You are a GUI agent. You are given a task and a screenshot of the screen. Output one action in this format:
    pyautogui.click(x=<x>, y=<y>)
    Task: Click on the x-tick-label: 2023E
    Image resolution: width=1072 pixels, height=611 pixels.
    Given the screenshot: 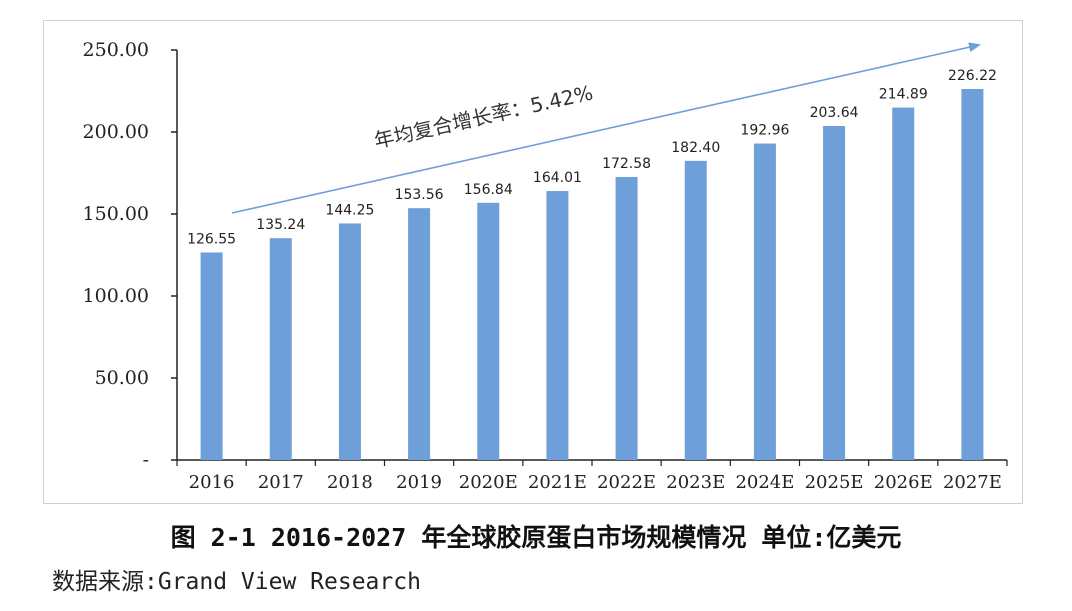 What is the action you would take?
    pyautogui.click(x=695, y=482)
    